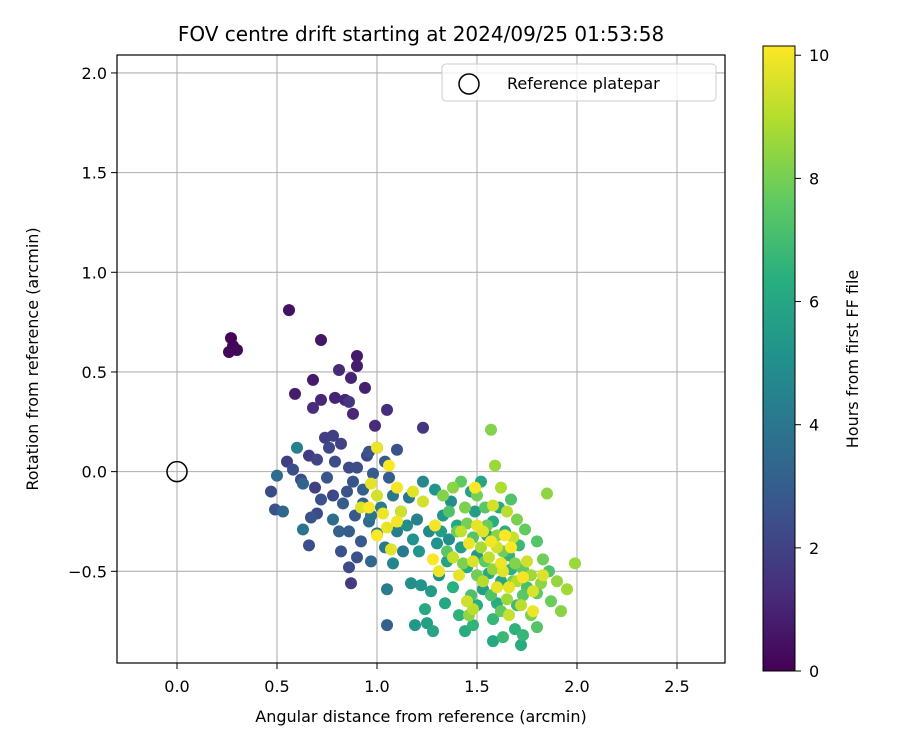 This screenshot has height=750, width=900. What do you see at coordinates (94, 173) in the screenshot?
I see `y-tick-label: 1.5` at bounding box center [94, 173].